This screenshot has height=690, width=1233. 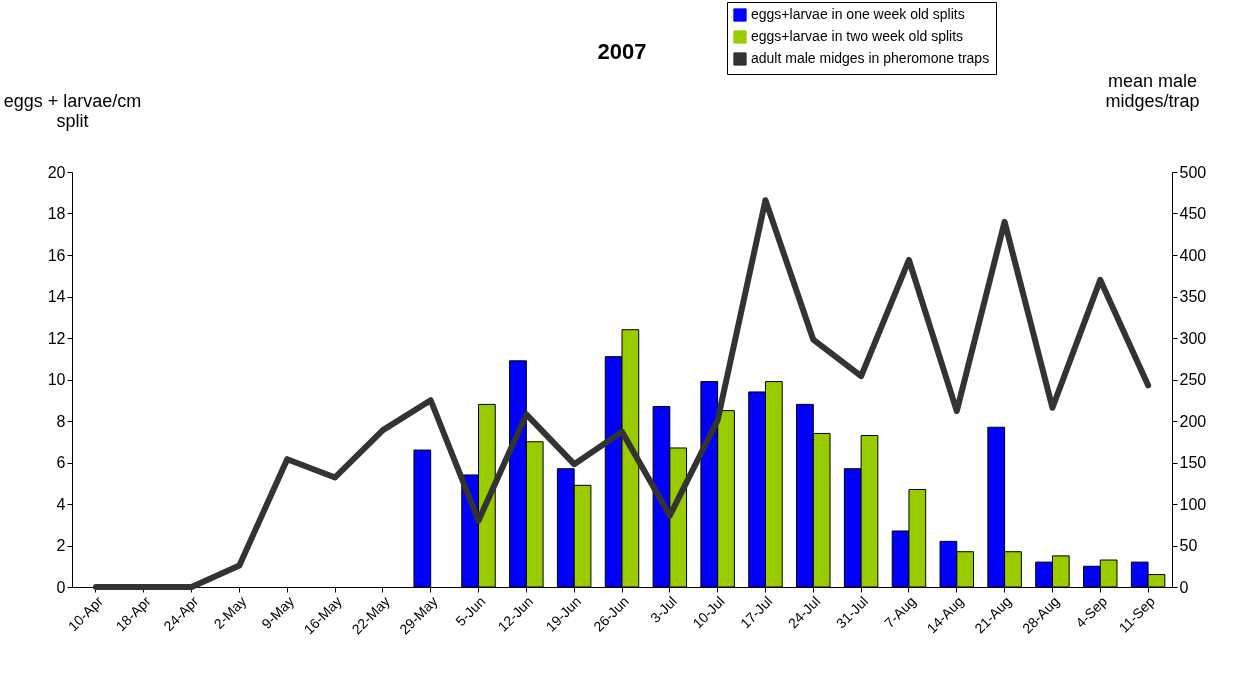 I want to click on y2-tick-label: 350, so click(x=1193, y=296).